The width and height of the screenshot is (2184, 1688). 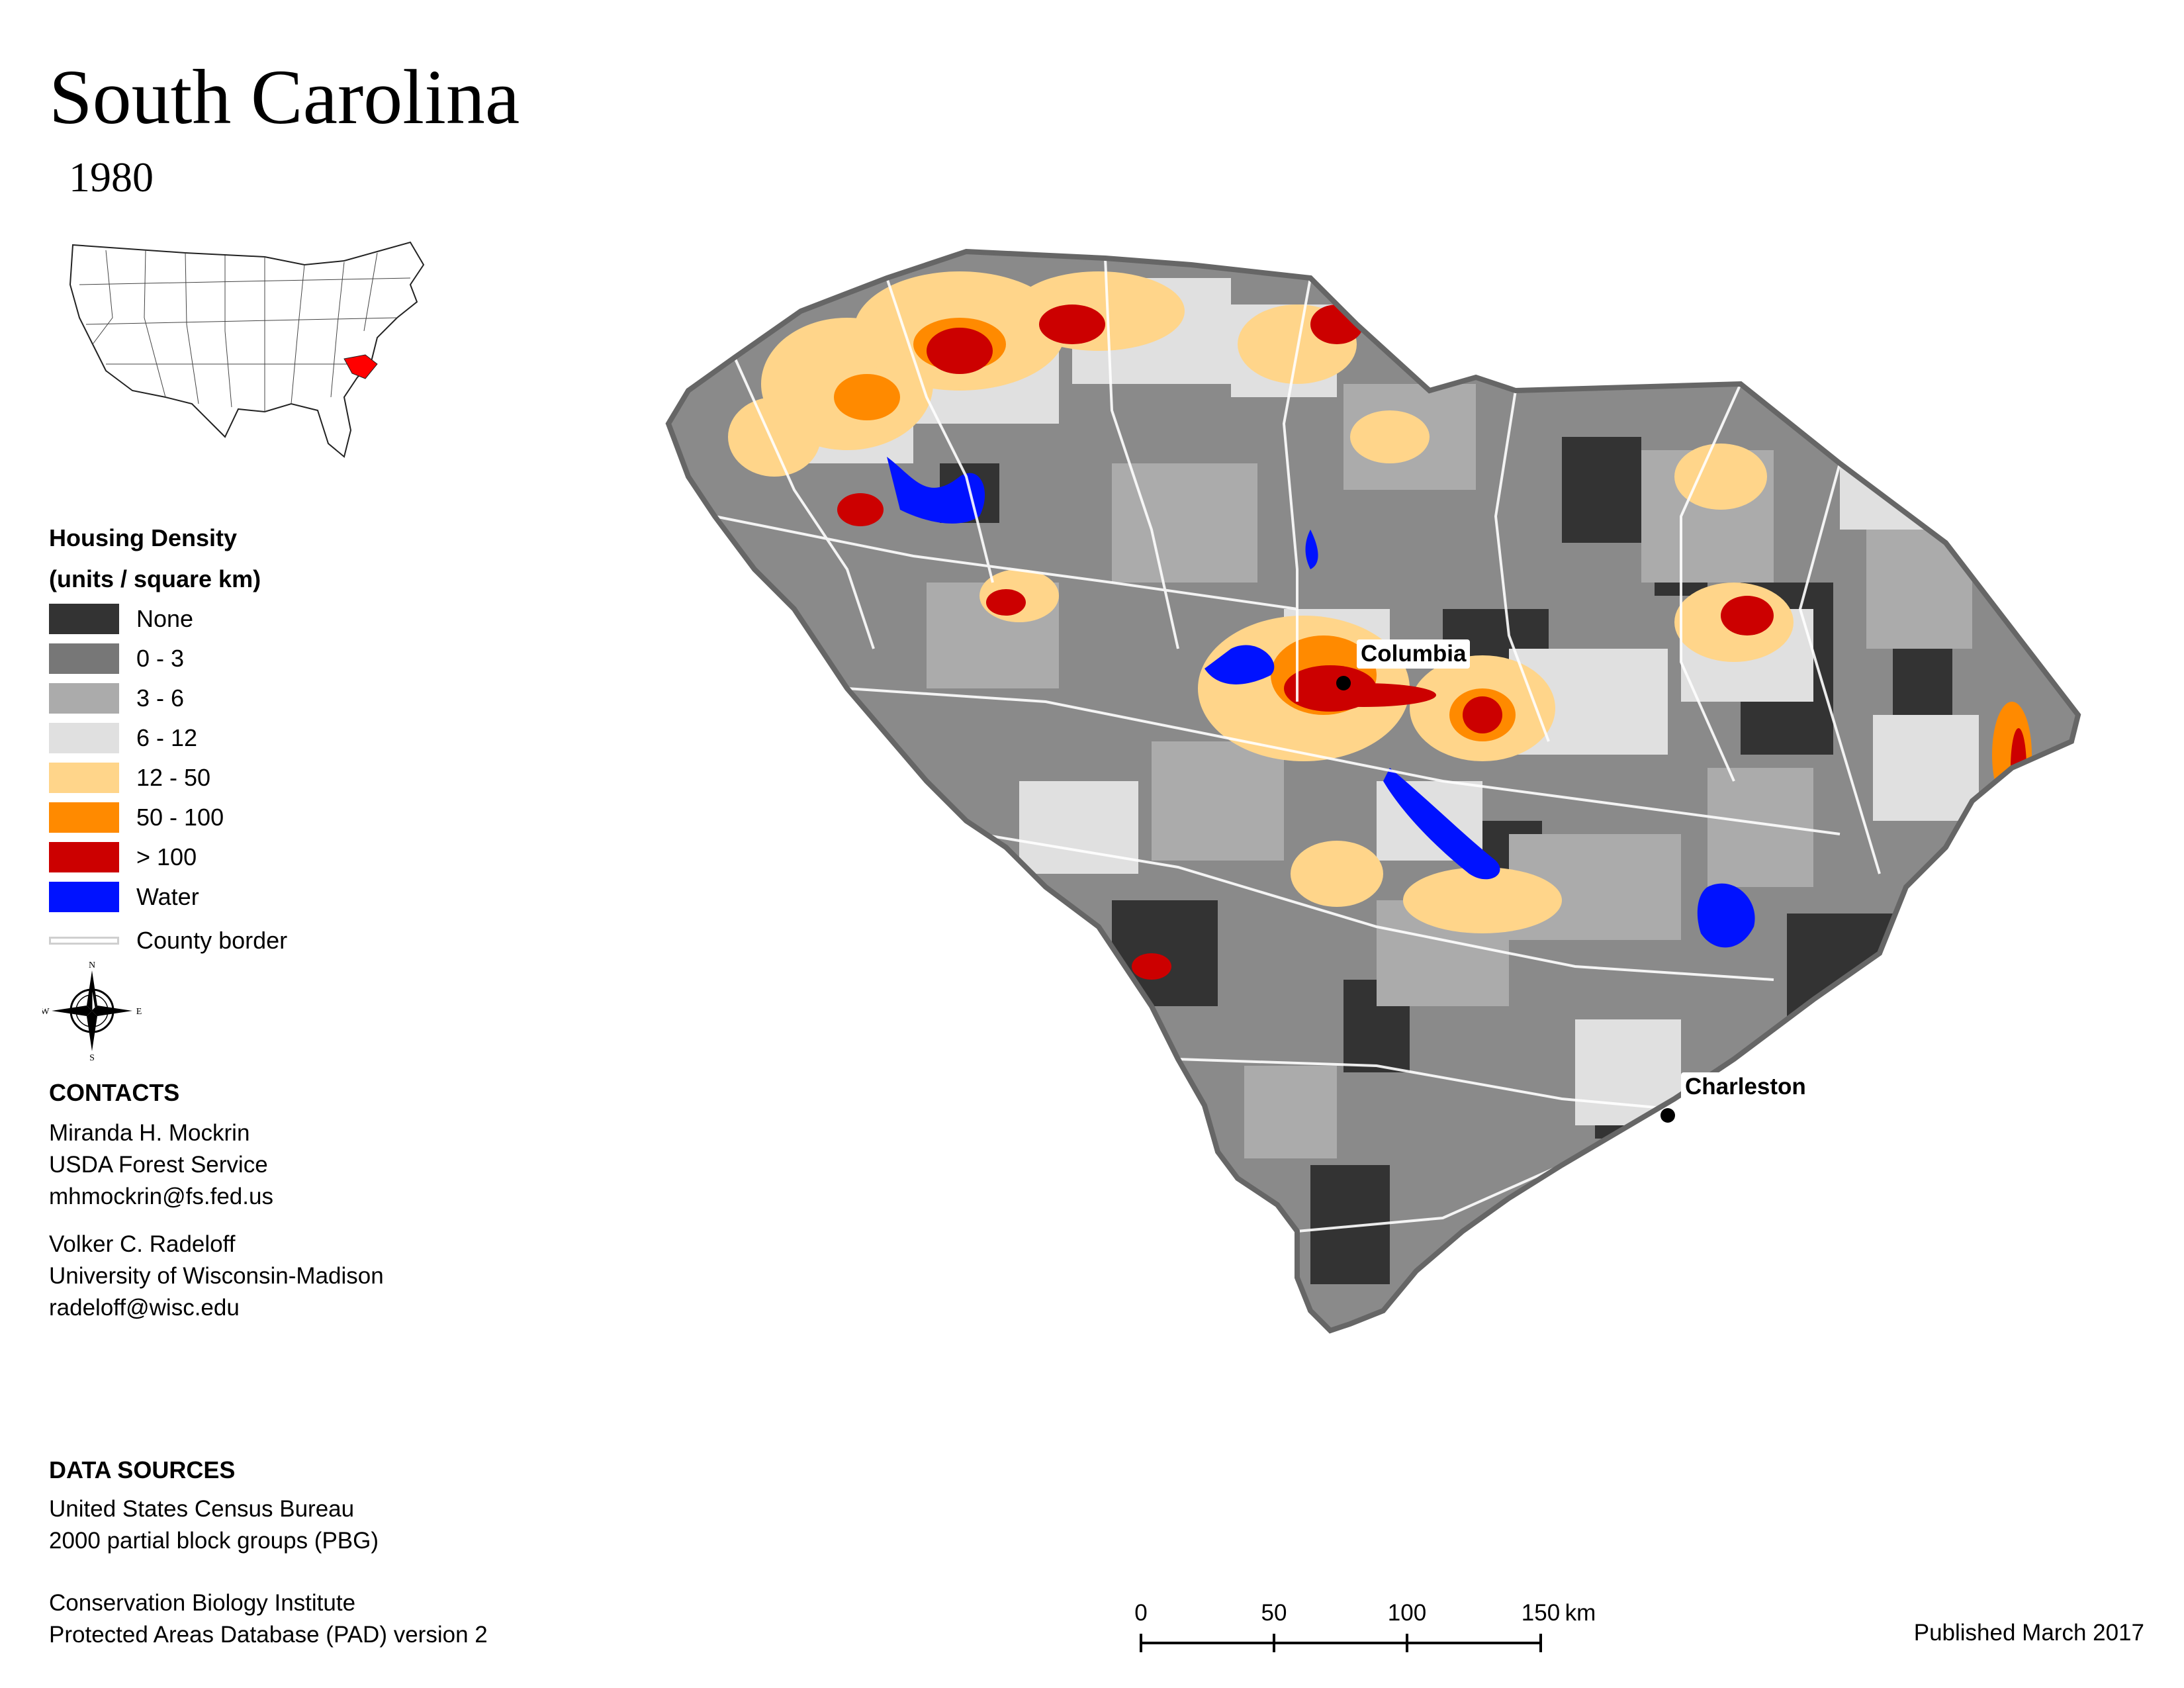 What do you see at coordinates (144, 1308) in the screenshot?
I see `contact2-email: radeloff@wisc.edu` at bounding box center [144, 1308].